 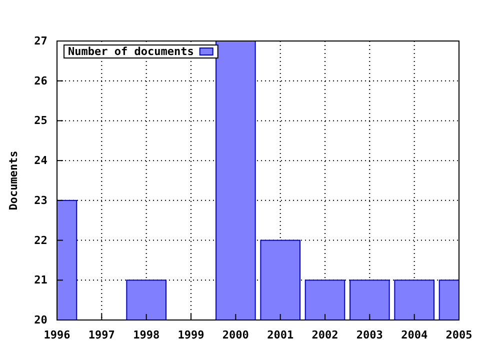 What do you see at coordinates (459, 335) in the screenshot?
I see `x-tick-label: 2005` at bounding box center [459, 335].